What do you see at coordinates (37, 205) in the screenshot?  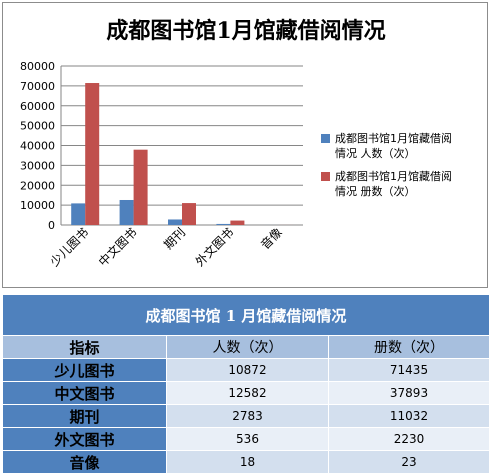 I see `y-tick-label: 10000` at bounding box center [37, 205].